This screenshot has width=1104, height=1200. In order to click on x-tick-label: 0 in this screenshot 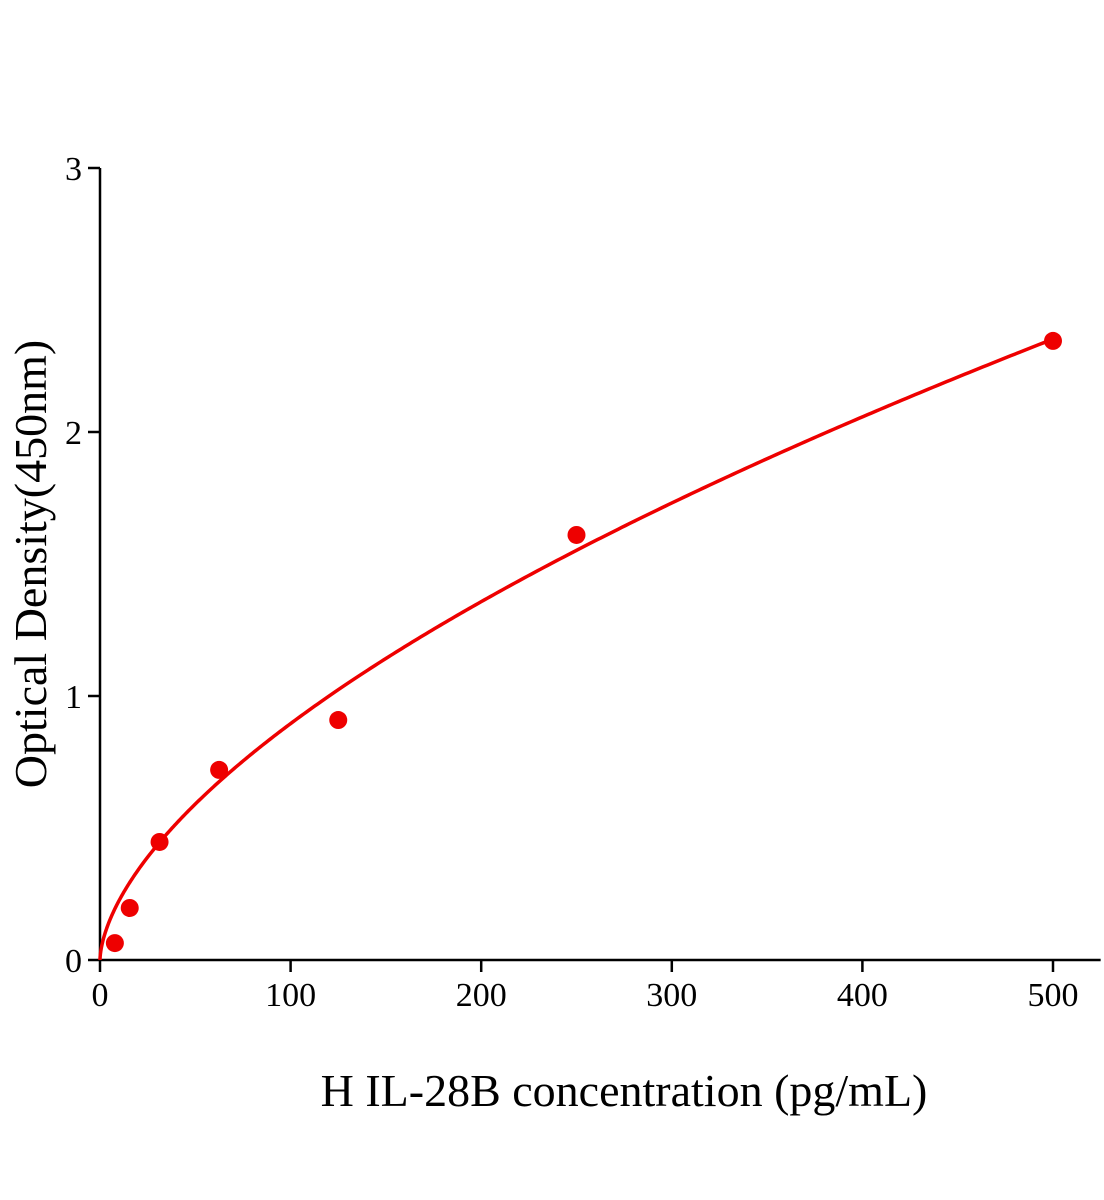, I will do `click(100, 995)`.